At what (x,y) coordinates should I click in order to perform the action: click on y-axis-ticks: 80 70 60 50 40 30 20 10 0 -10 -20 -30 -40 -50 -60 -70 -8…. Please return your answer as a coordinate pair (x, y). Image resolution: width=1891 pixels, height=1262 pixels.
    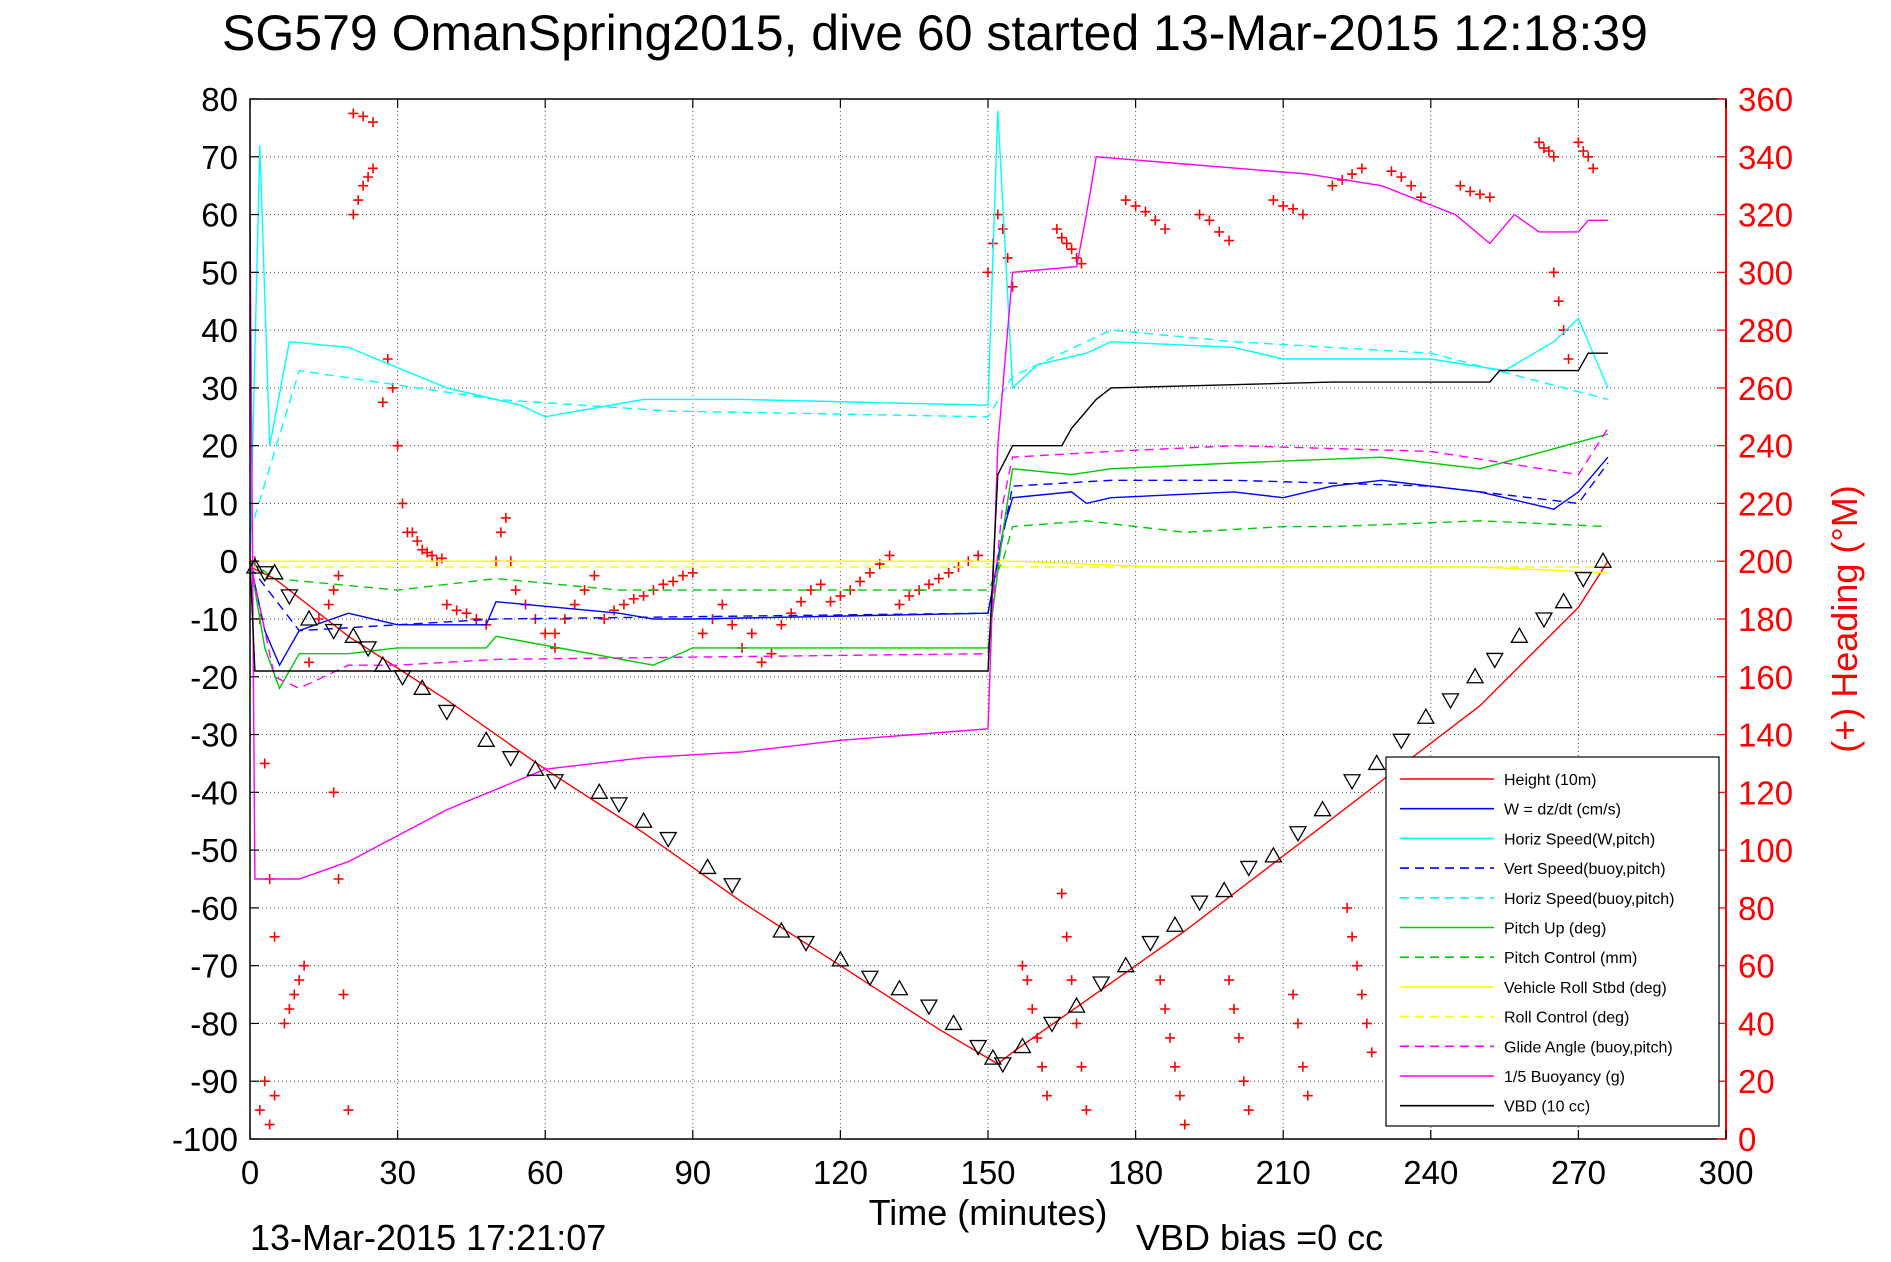
    Looking at the image, I should click on (215, 619).